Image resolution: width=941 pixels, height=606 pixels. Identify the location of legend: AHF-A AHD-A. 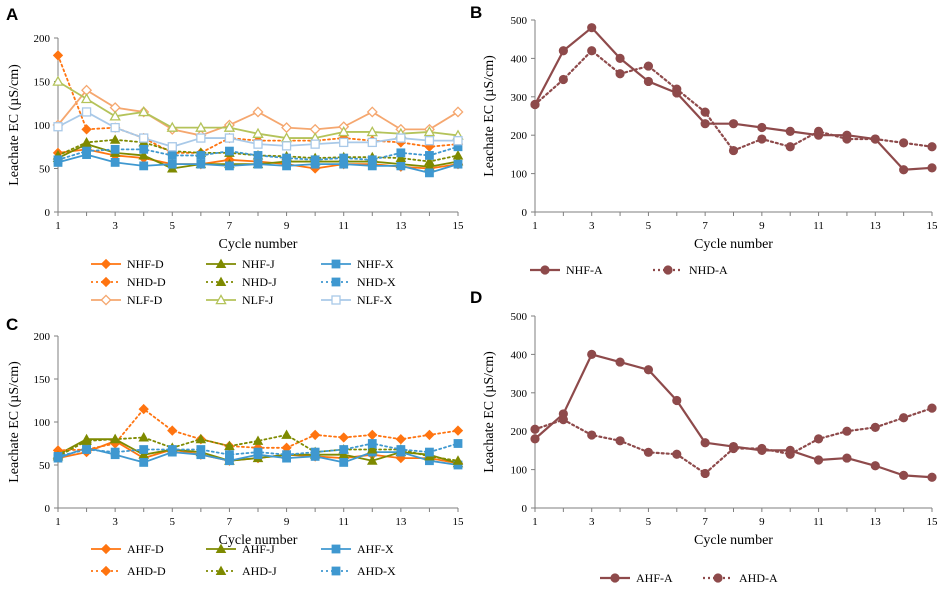
(689, 578).